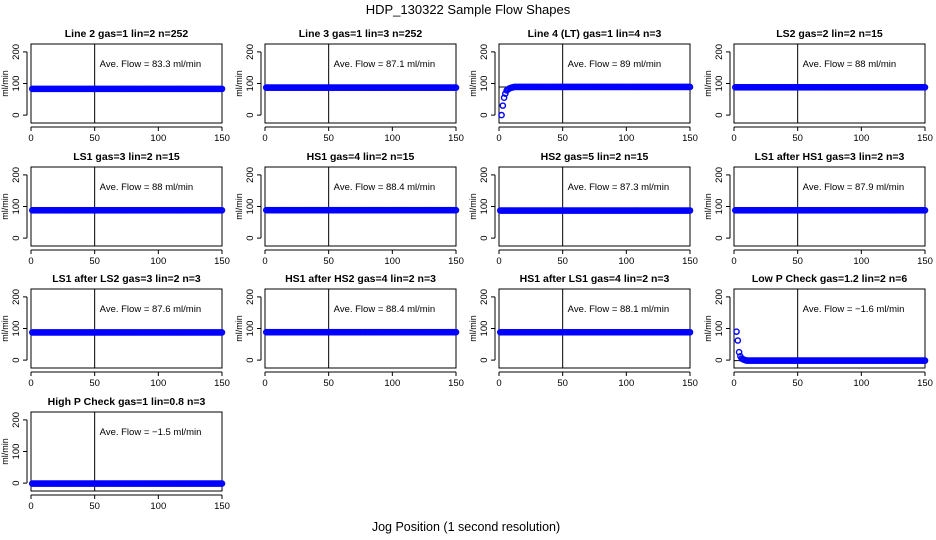  What do you see at coordinates (361, 34) in the screenshot?
I see `panel-title: Line 3 gas=1 lin=3 n=252` at bounding box center [361, 34].